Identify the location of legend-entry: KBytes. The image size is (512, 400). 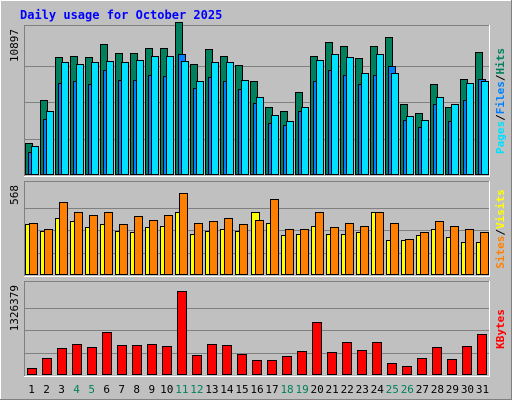
(500, 329).